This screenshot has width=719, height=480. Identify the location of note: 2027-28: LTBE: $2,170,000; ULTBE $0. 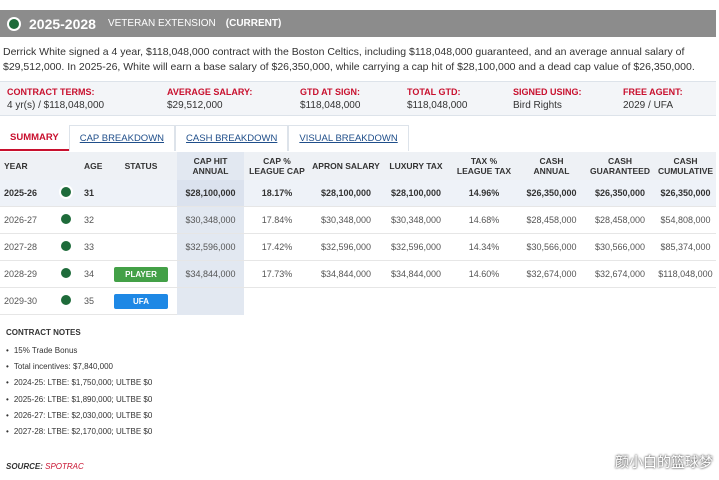
(79, 432).